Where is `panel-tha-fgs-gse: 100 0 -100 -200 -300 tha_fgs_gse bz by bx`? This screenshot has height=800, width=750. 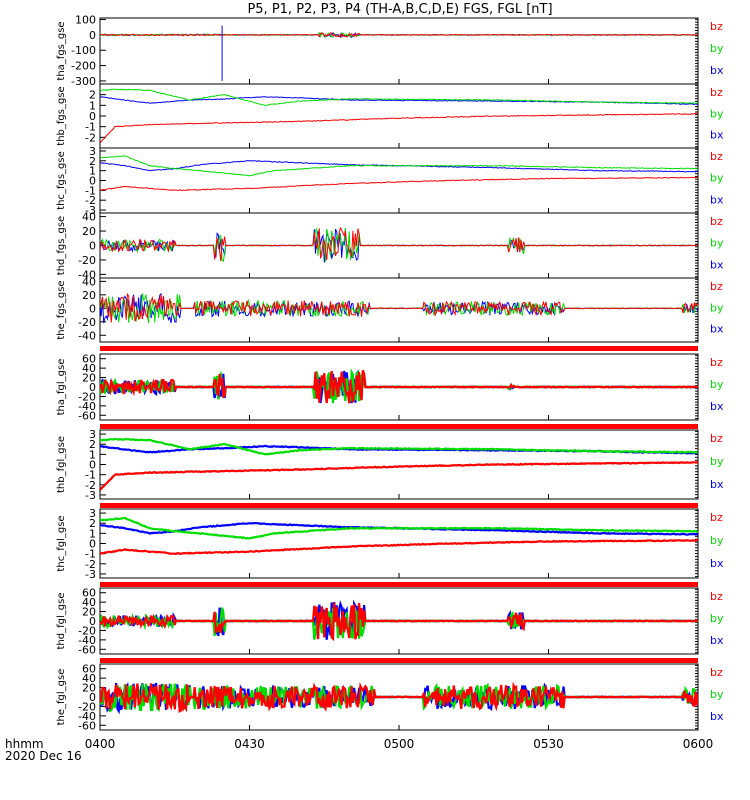 panel-tha-fgs-gse: 100 0 -100 -200 -300 tha_fgs_gse bz by bx is located at coordinates (390, 51).